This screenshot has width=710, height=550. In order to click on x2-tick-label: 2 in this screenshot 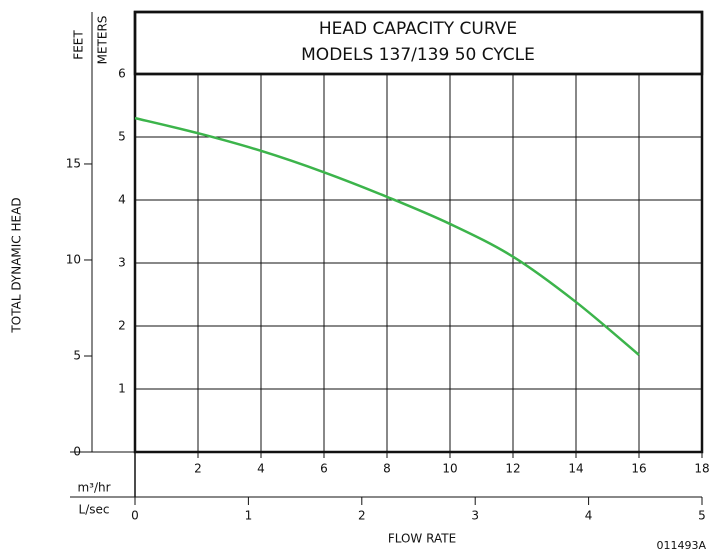, I will do `click(362, 516)`.